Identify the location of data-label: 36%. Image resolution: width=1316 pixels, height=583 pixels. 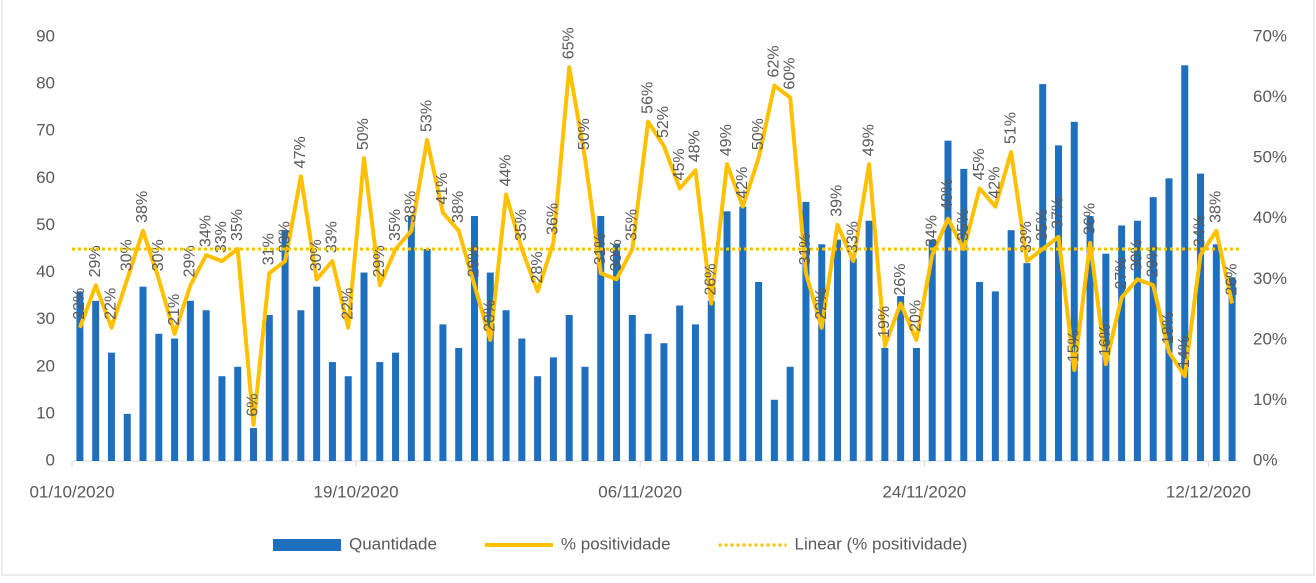
(553, 219).